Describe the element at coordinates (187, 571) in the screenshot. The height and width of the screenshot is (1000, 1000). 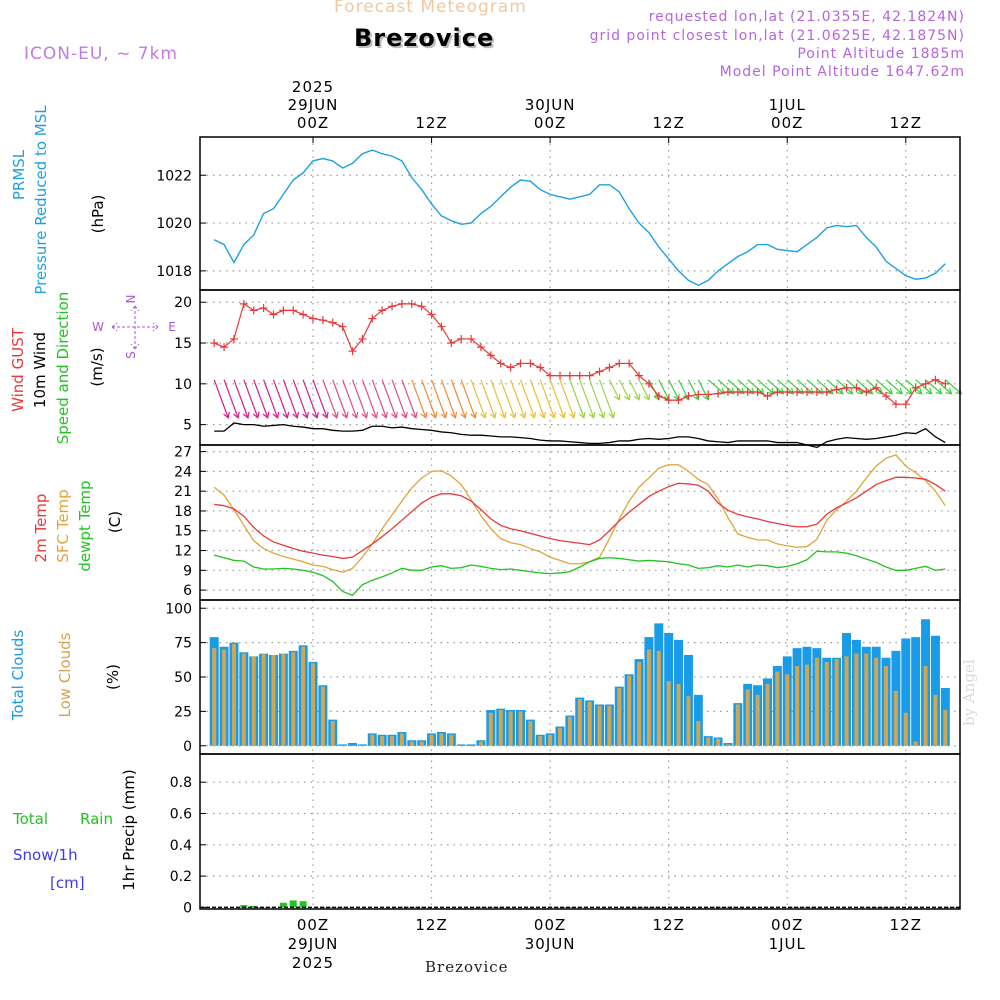
I see `y-tick-label: 9` at that location.